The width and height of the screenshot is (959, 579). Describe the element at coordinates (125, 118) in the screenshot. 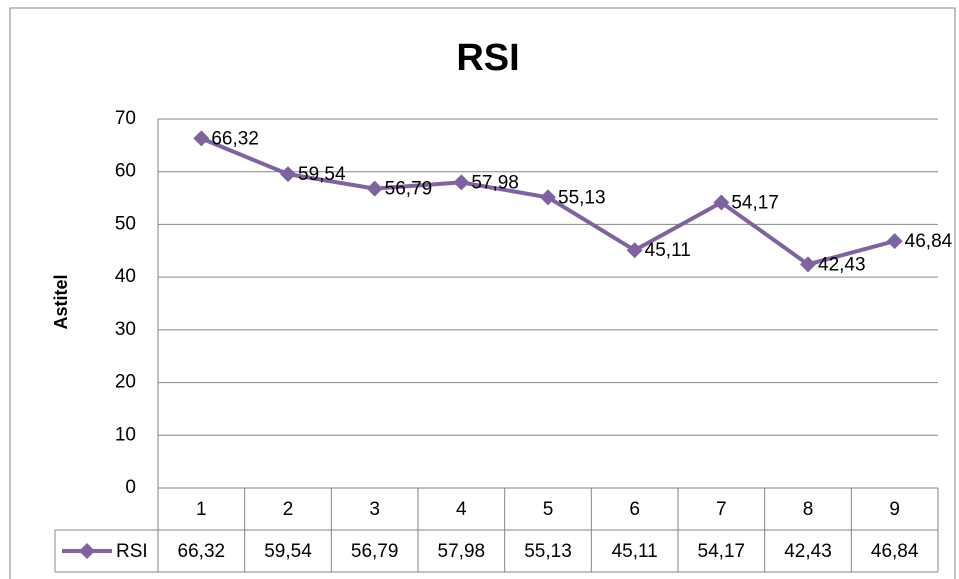

I see `y-tick-label: 70` at that location.